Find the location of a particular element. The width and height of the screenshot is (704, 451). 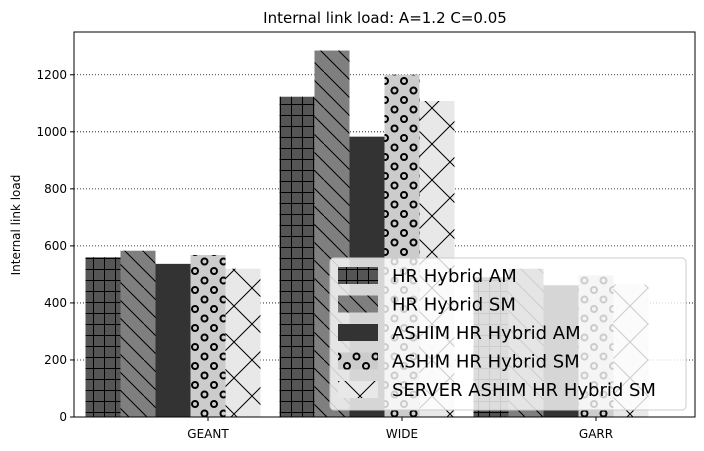

legend-swatch is located at coordinates (358, 332).